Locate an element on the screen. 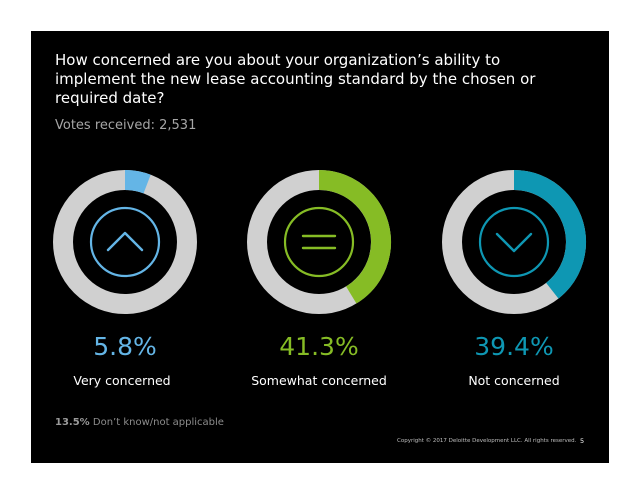 Image resolution: width=638 pixels, height=493 pixels. inner-ring-somewhat-concerned is located at coordinates (319, 242).